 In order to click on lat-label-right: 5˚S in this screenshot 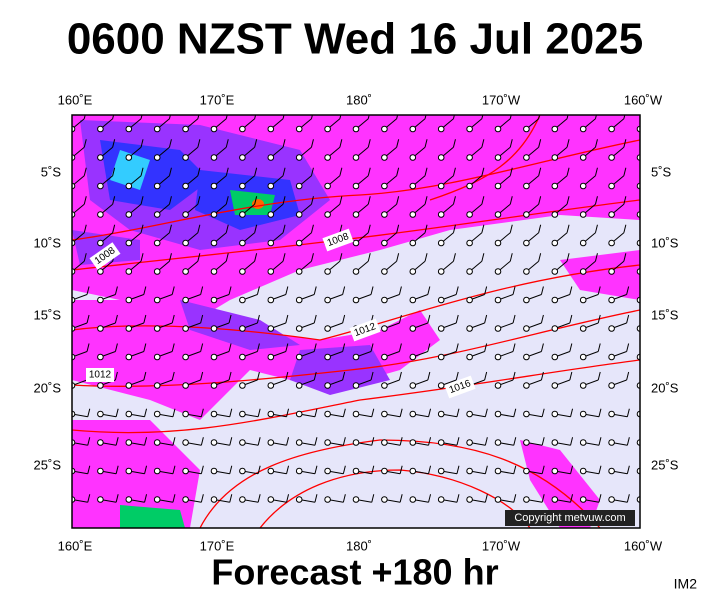, I will do `click(661, 171)`.